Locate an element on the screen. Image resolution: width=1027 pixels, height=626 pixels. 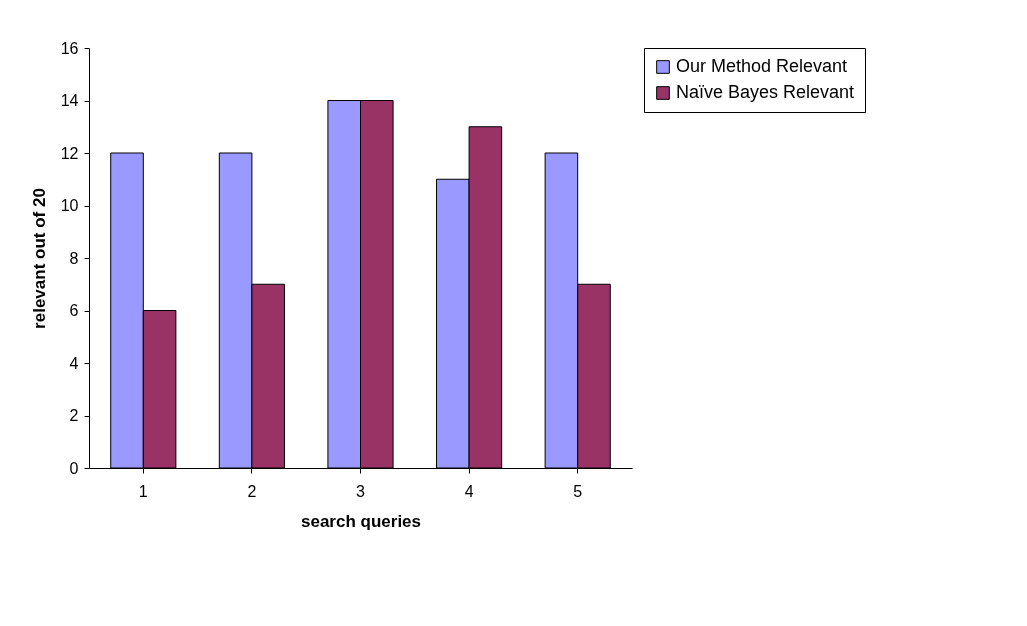
legend-label: Naïve Bayes Relevant is located at coordinates (765, 92).